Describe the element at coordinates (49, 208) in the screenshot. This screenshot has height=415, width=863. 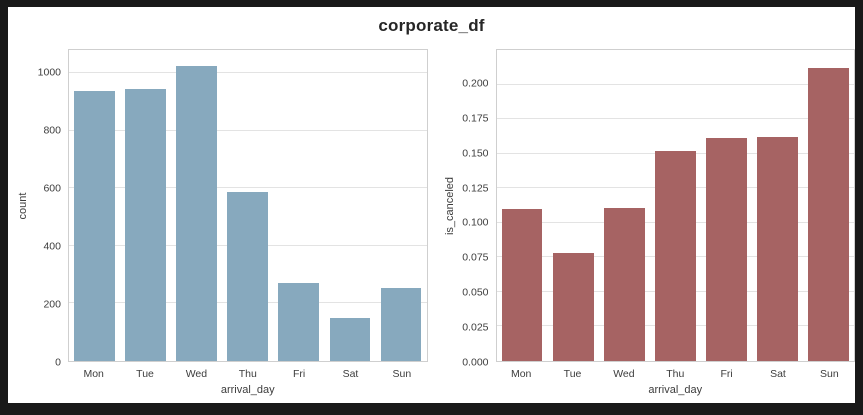
I see `y-axis-ticks: 0 200 400 600 800 1000` at that location.